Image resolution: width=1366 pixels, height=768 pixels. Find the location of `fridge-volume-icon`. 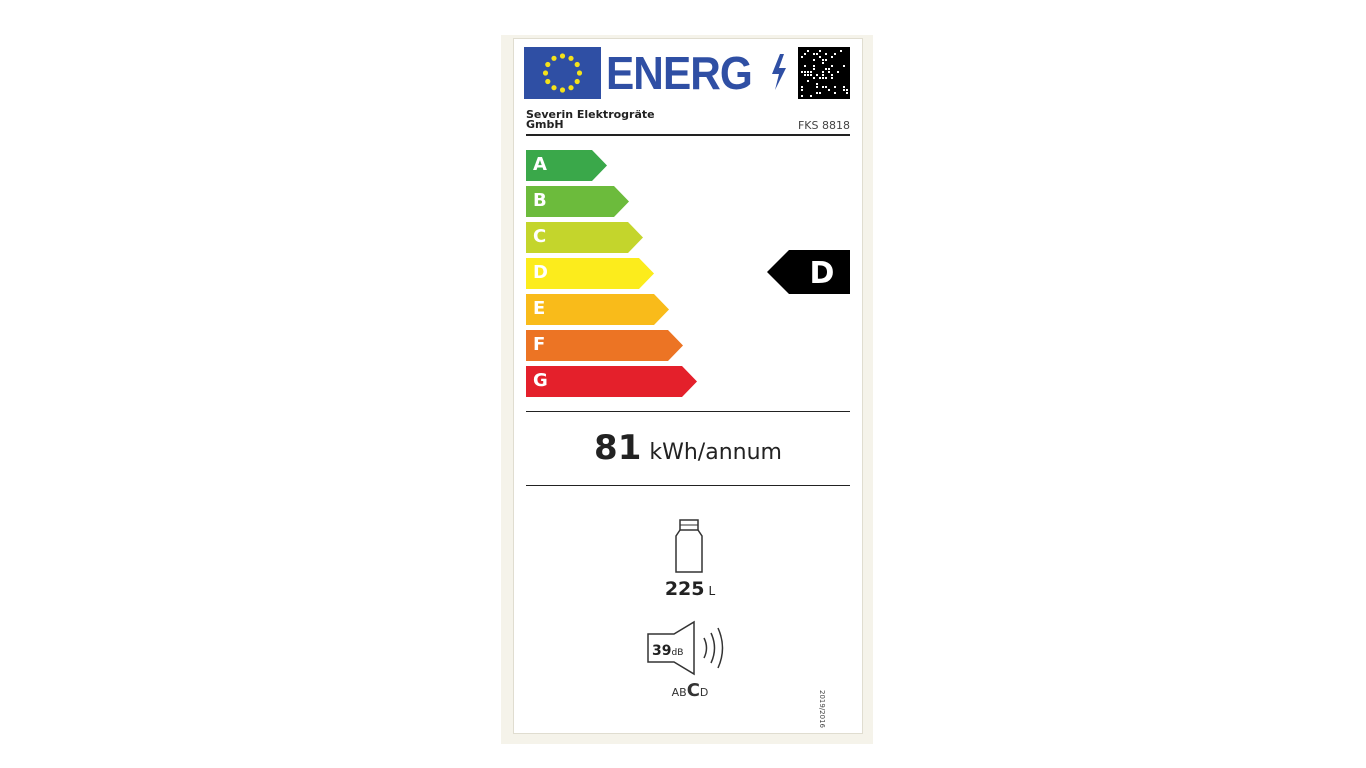

fridge-volume-icon is located at coordinates (689, 546).